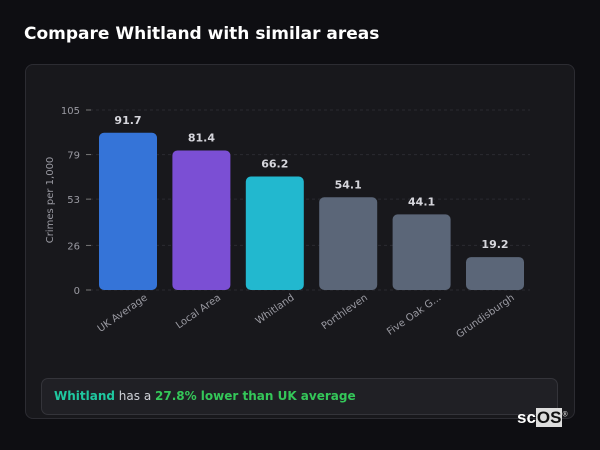 This screenshot has width=600, height=450. What do you see at coordinates (77, 291) in the screenshot?
I see `y-tick-label: 0` at bounding box center [77, 291].